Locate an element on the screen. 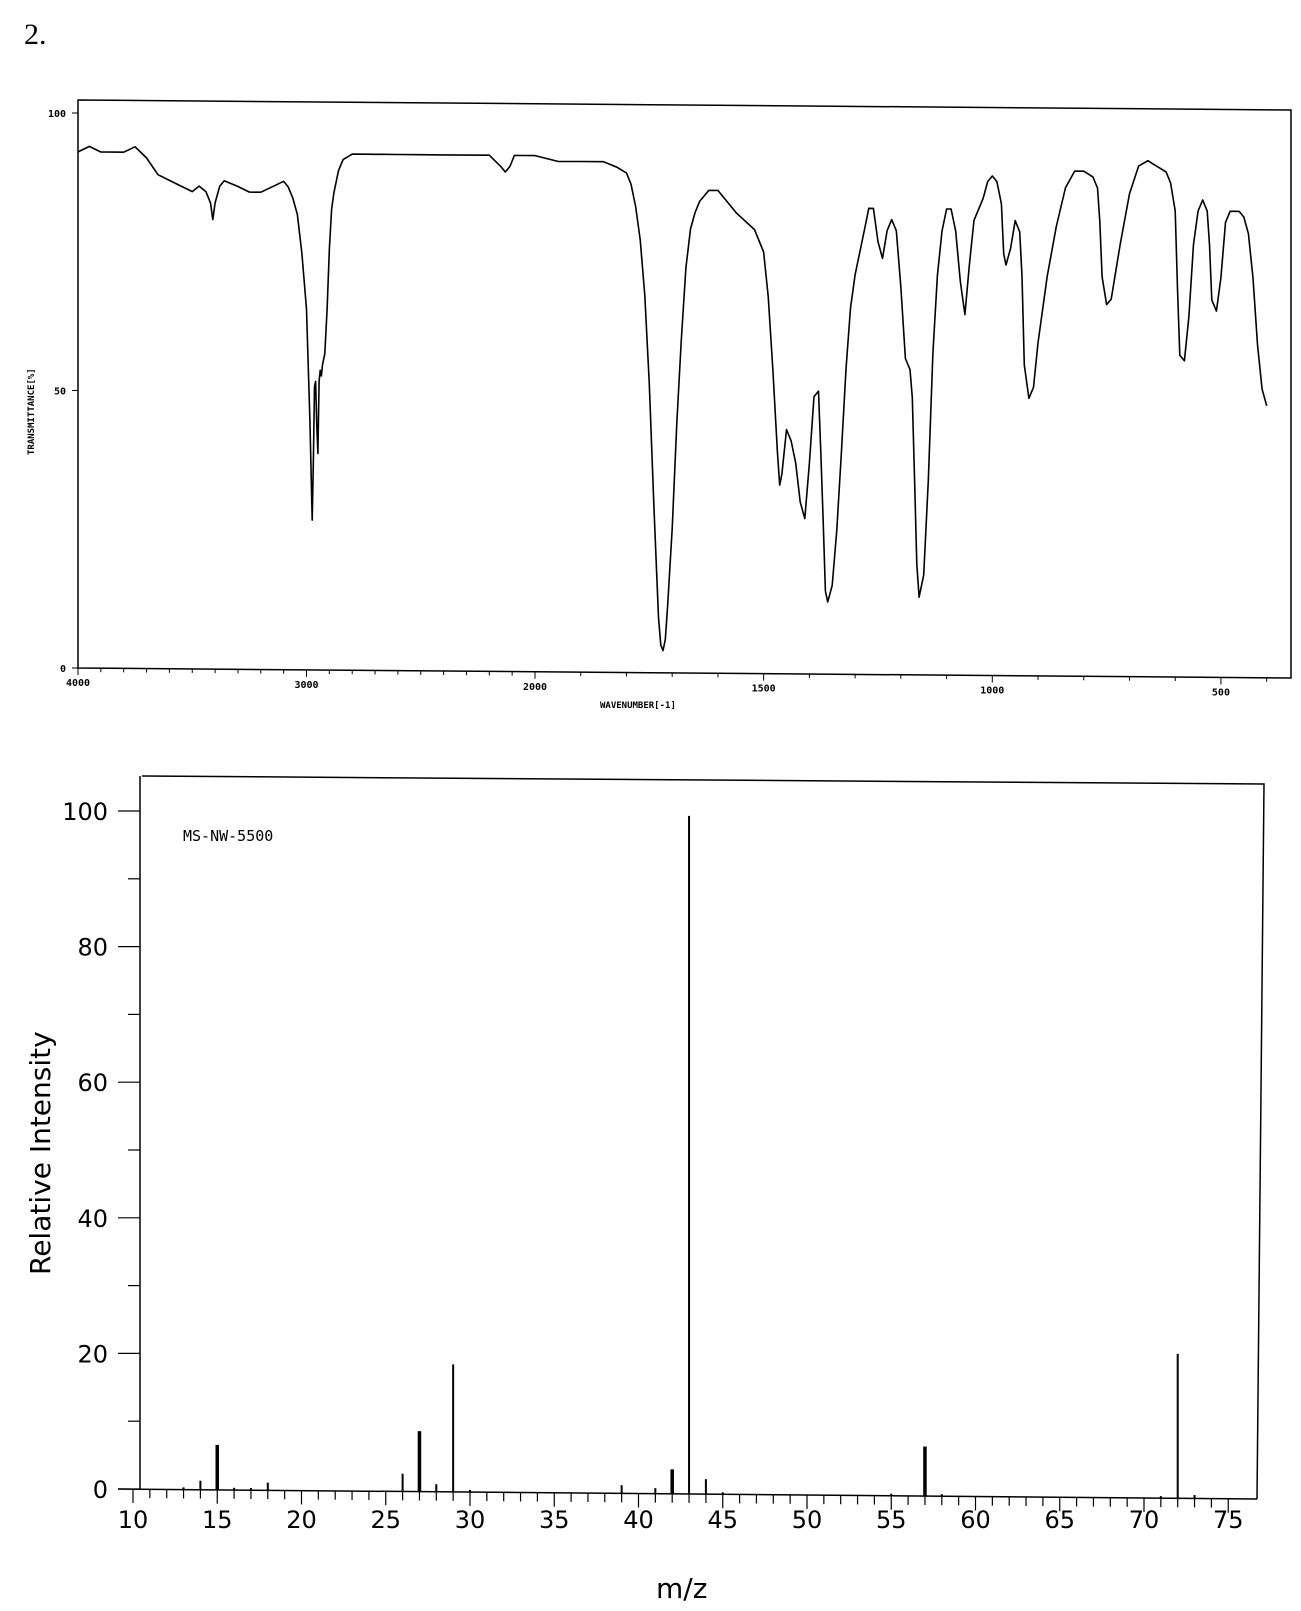 This screenshot has width=1301, height=1611. ms-x-tick-label: 55 is located at coordinates (891, 1520).